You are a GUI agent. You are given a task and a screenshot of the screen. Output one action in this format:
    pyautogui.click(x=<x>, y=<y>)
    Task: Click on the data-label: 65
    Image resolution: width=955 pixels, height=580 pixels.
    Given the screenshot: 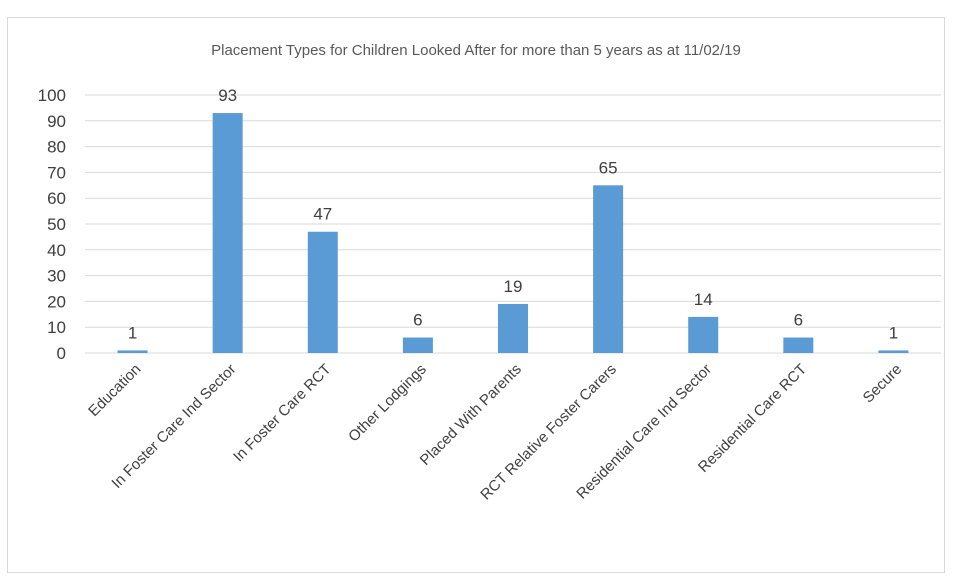 What is the action you would take?
    pyautogui.click(x=608, y=167)
    